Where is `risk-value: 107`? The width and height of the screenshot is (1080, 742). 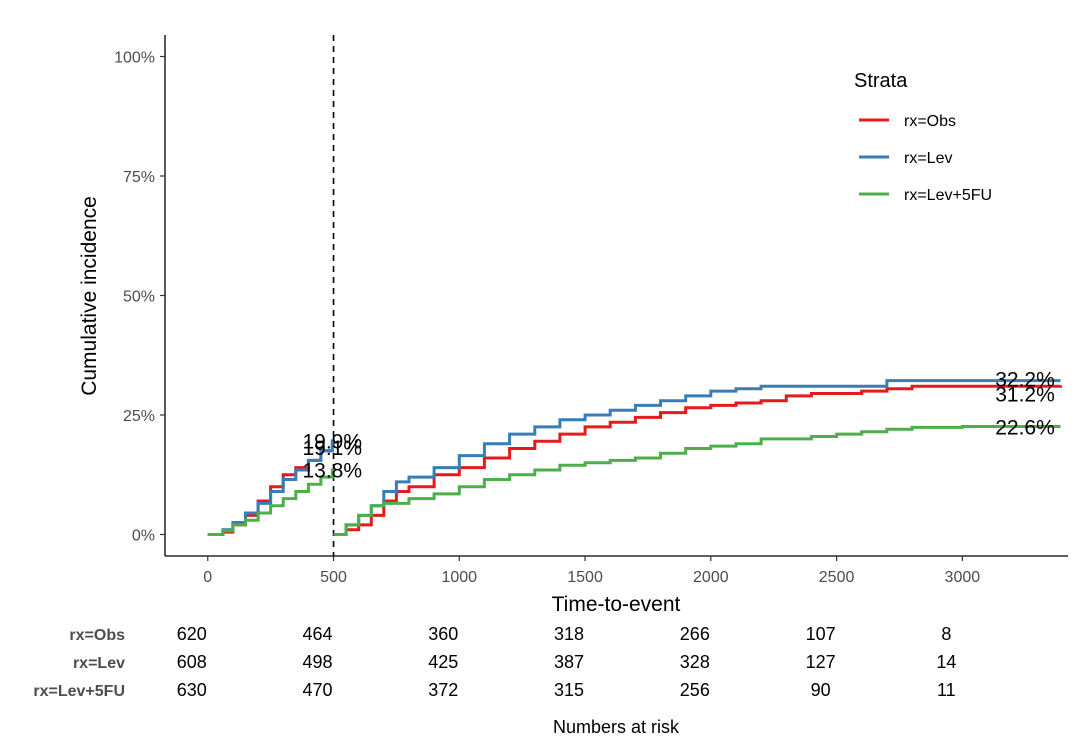 risk-value: 107 is located at coordinates (821, 634).